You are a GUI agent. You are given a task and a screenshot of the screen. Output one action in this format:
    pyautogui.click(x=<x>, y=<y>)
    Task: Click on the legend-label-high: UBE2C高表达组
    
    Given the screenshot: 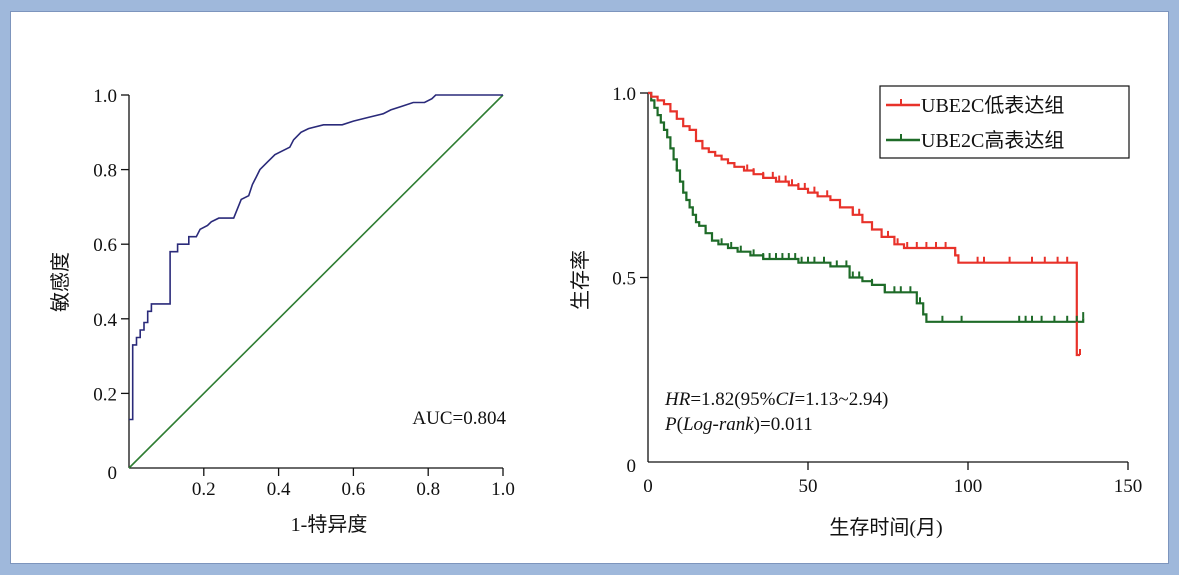 What is the action you would take?
    pyautogui.click(x=992, y=140)
    